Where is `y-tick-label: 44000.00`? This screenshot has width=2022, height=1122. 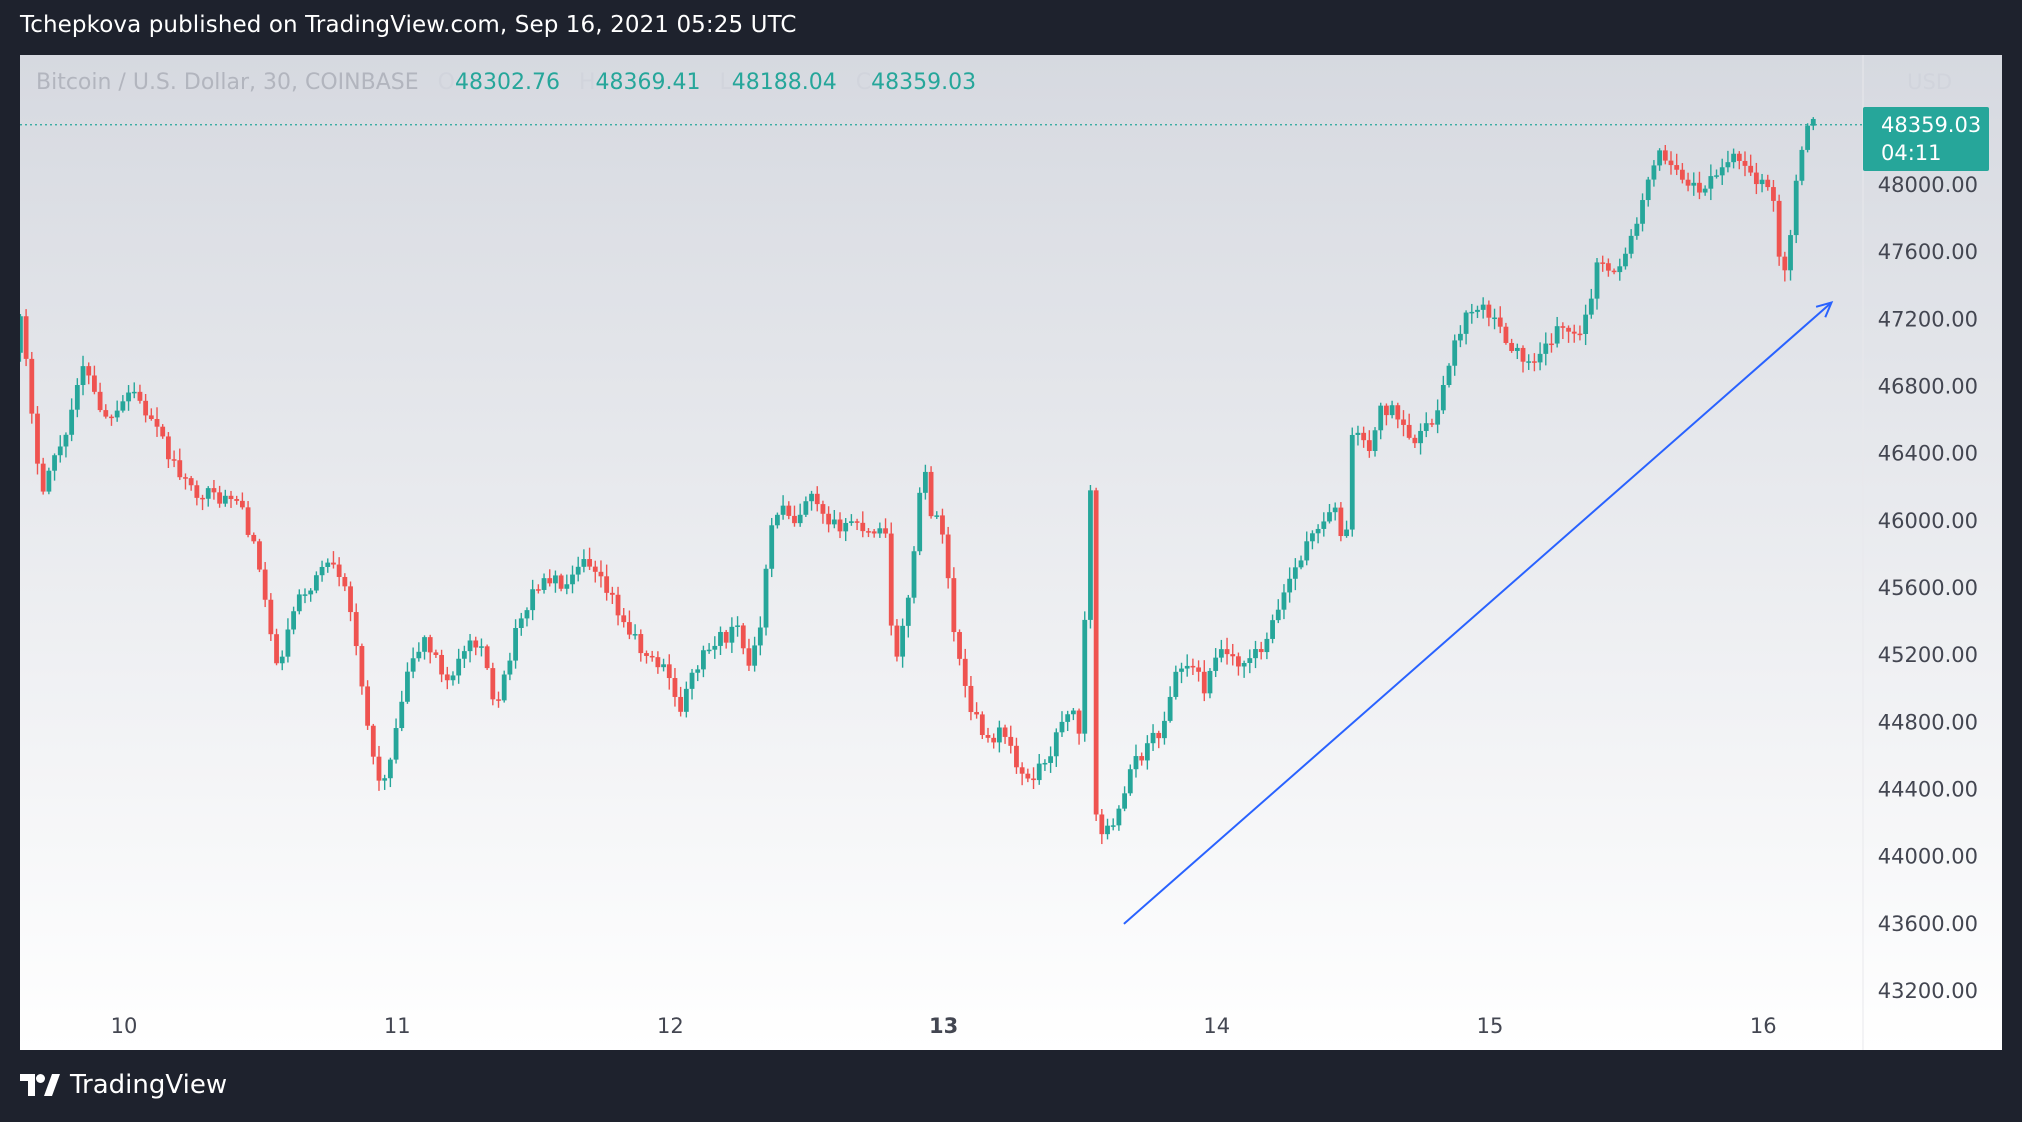 y-tick-label: 44000.00 is located at coordinates (1928, 857).